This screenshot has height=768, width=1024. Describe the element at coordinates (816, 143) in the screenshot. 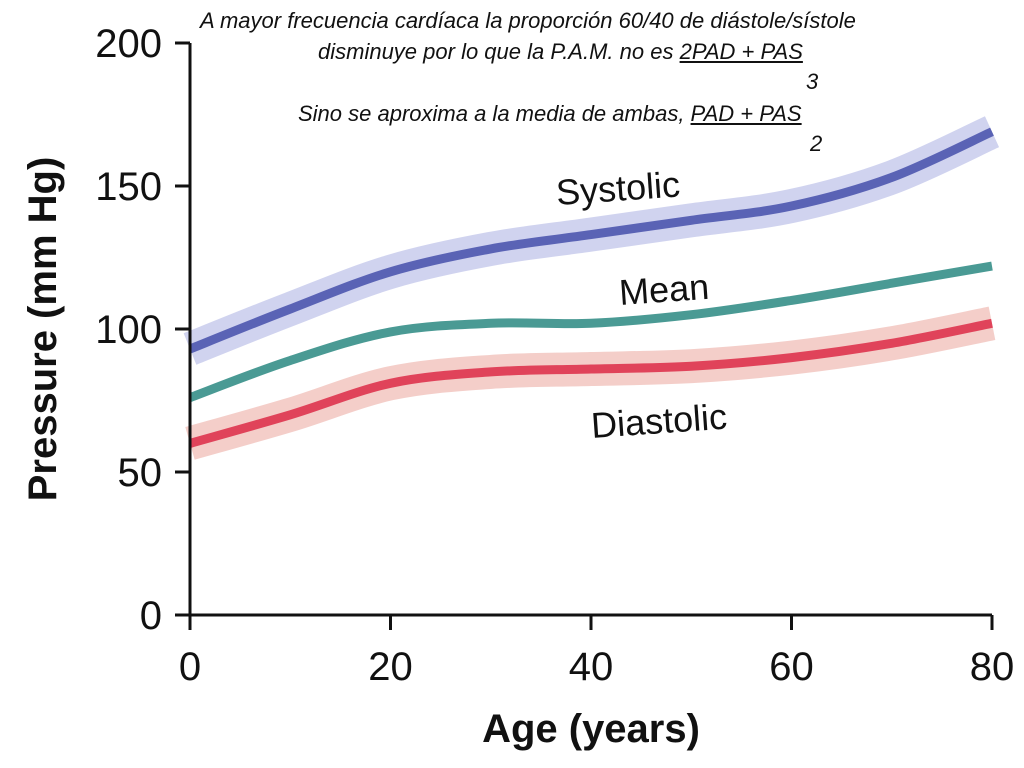

I see `annotation-line-3-denominator: 2` at that location.